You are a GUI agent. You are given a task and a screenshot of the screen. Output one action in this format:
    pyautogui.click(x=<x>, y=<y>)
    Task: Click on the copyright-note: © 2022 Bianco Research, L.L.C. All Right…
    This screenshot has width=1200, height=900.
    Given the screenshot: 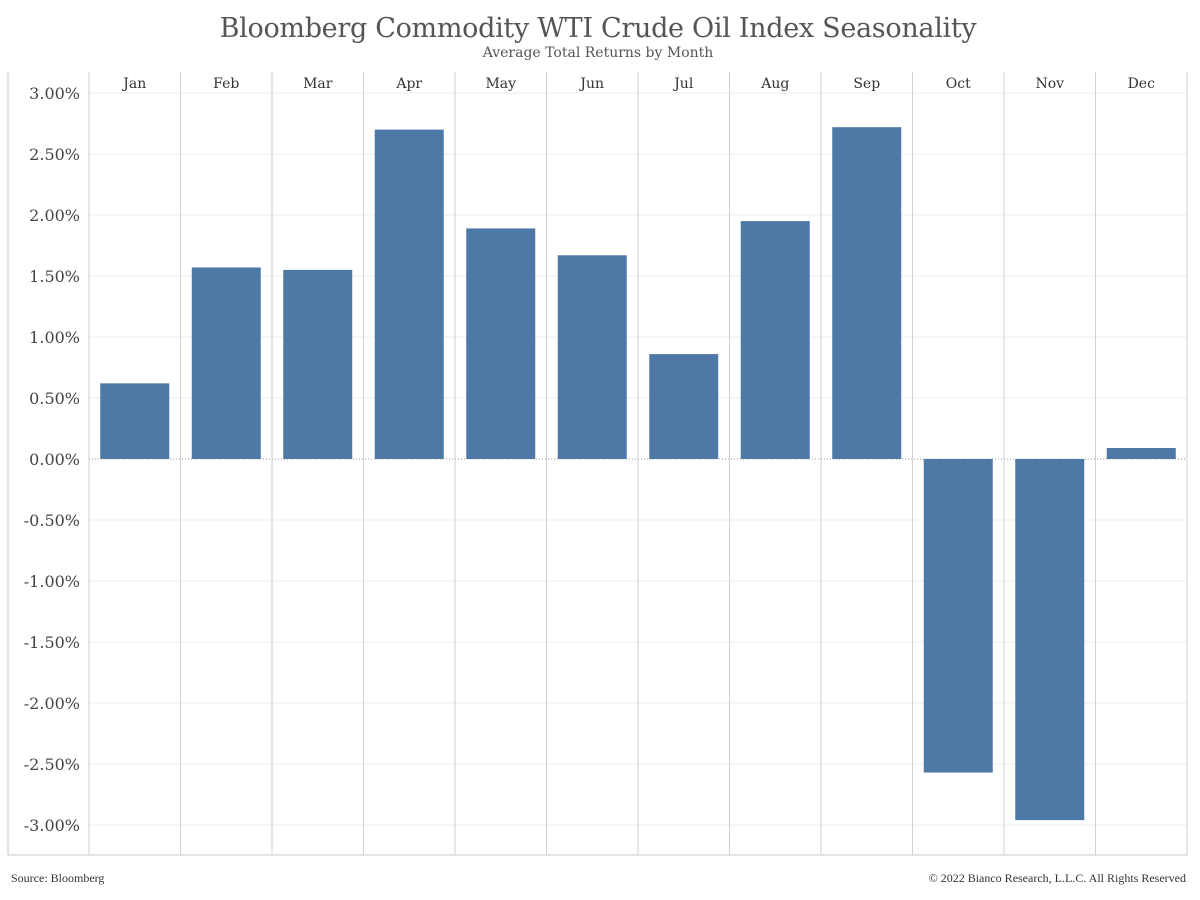 What is the action you would take?
    pyautogui.click(x=1057, y=878)
    